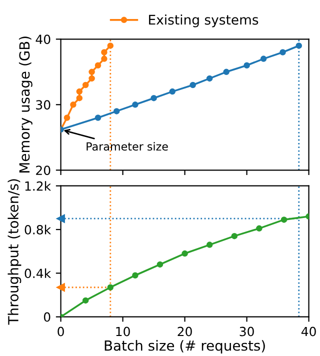  Describe the element at coordinates (203, 21) in the screenshot. I see `legend-label: Existing systems` at that location.